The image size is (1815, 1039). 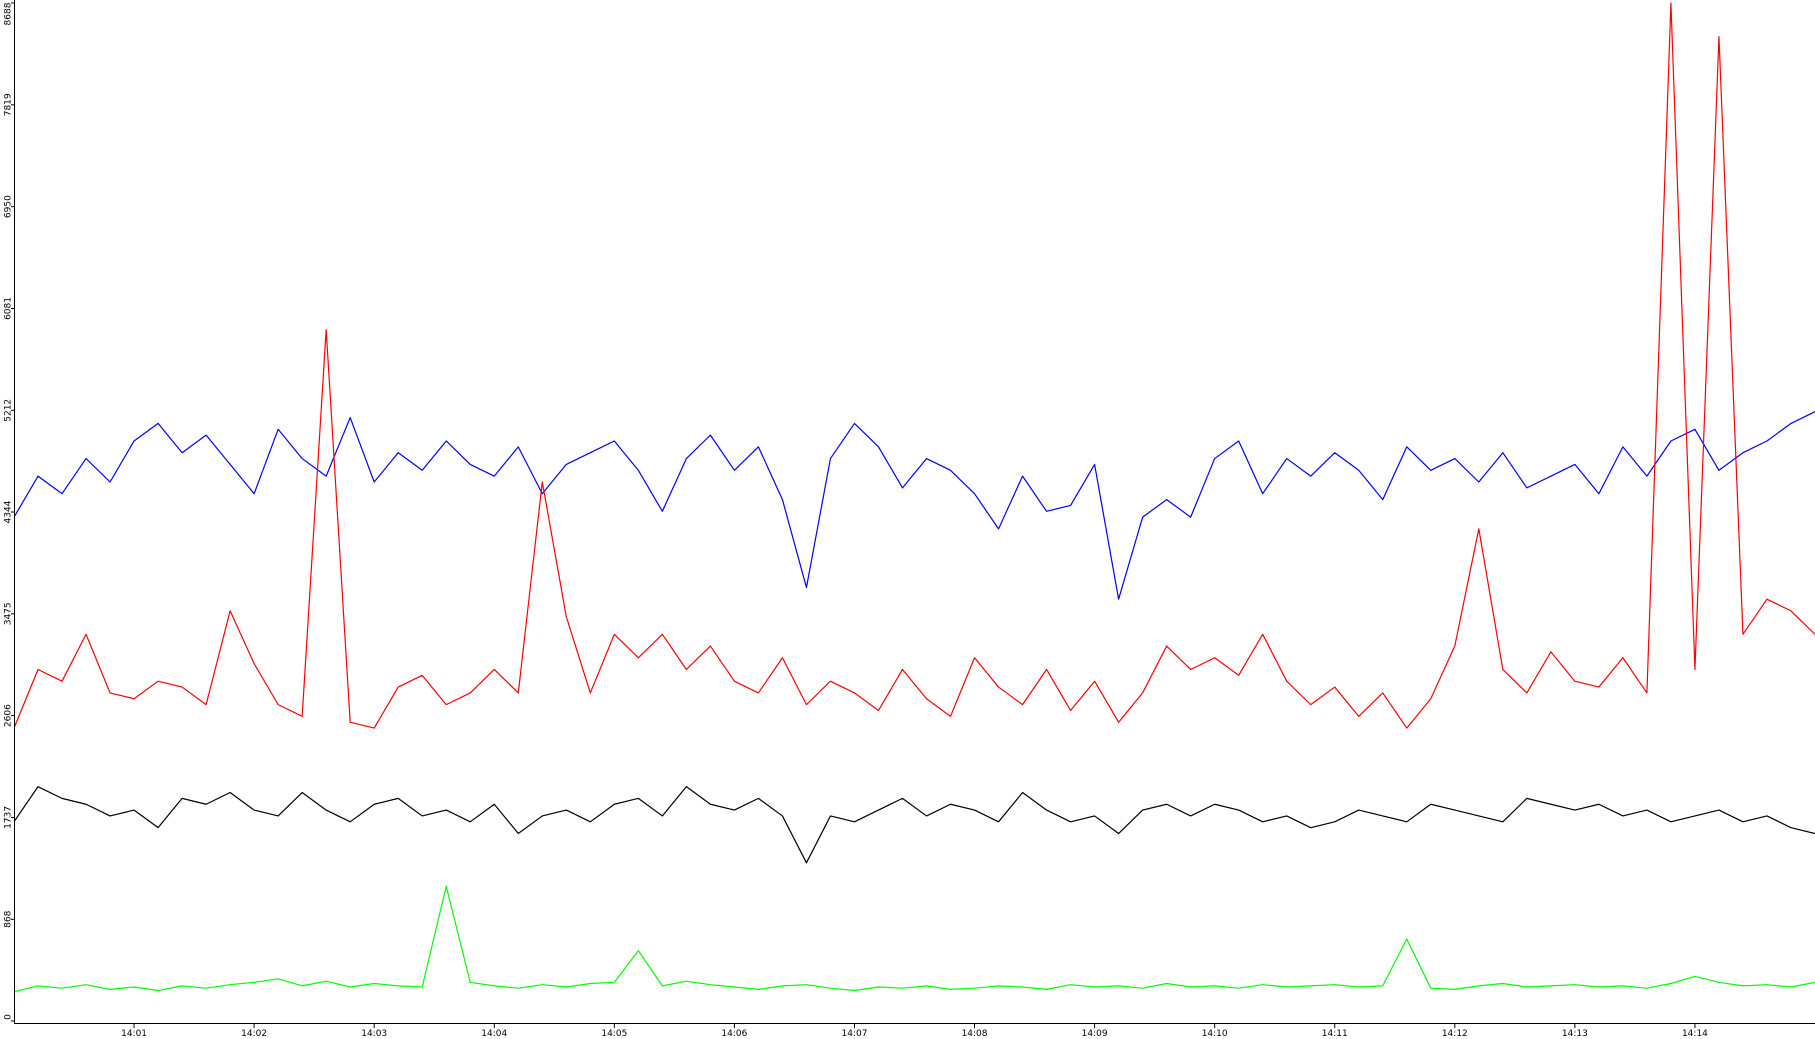 What do you see at coordinates (254, 1034) in the screenshot?
I see `x-tick-label: 14:02` at bounding box center [254, 1034].